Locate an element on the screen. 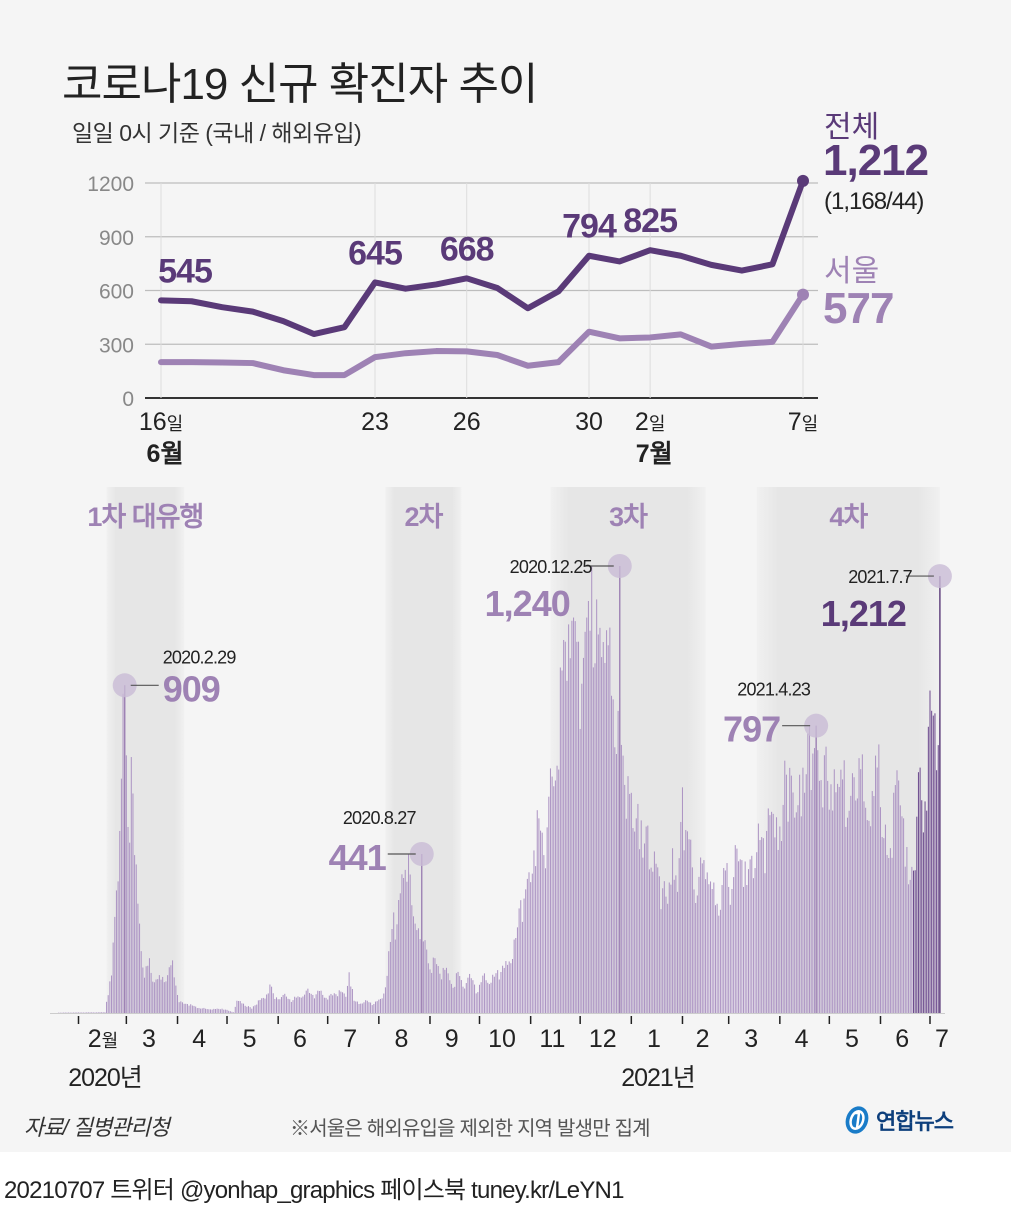 The image size is (1011, 1209). peak-date-label: 2020.8.27 is located at coordinates (380, 818).